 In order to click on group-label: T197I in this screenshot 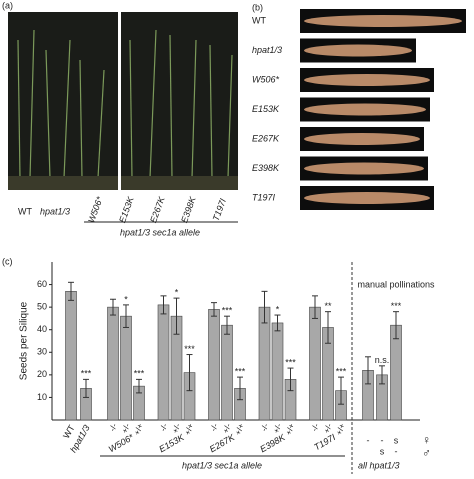, I will do `click(324, 442)`.